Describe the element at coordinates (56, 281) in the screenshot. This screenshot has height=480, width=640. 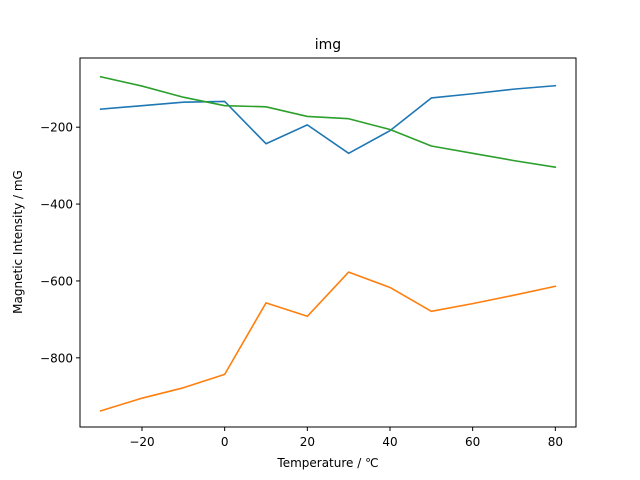
I see `y-tick-label: −600` at that location.